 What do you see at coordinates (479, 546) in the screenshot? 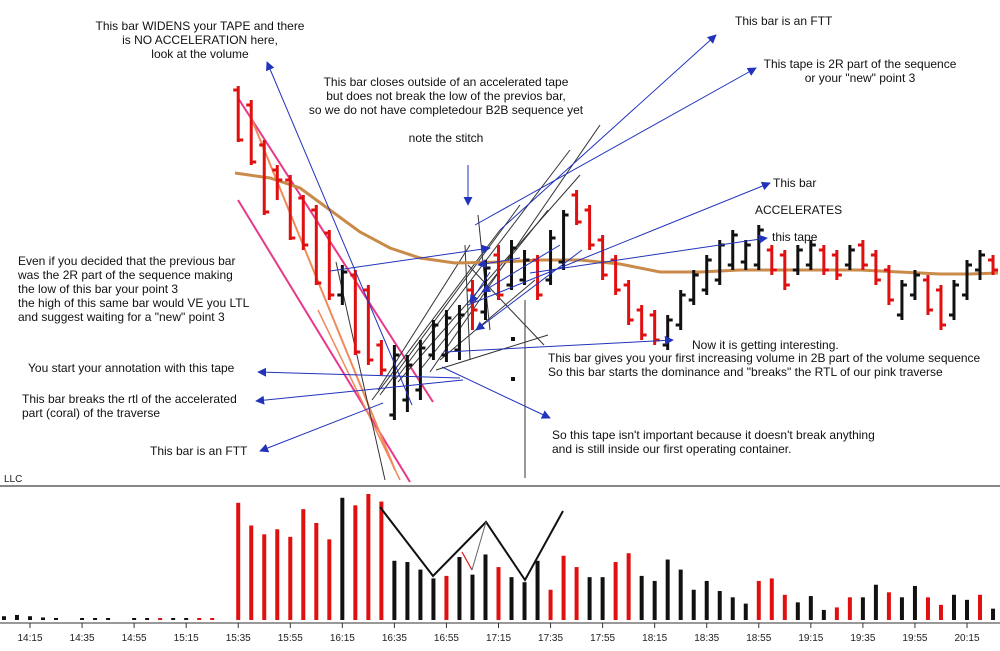
I see `volume-zigzag-tick` at bounding box center [479, 546].